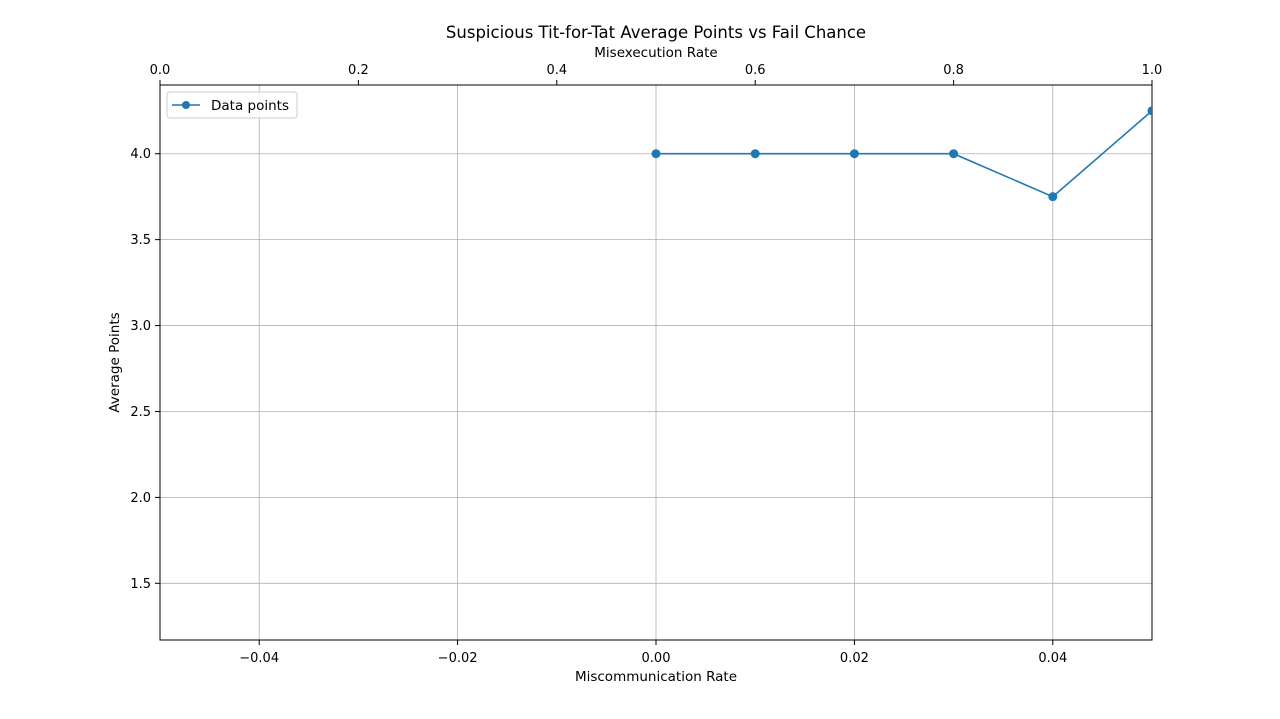  Describe the element at coordinates (115, 362) in the screenshot. I see `y-axis-label: Average Points` at that location.